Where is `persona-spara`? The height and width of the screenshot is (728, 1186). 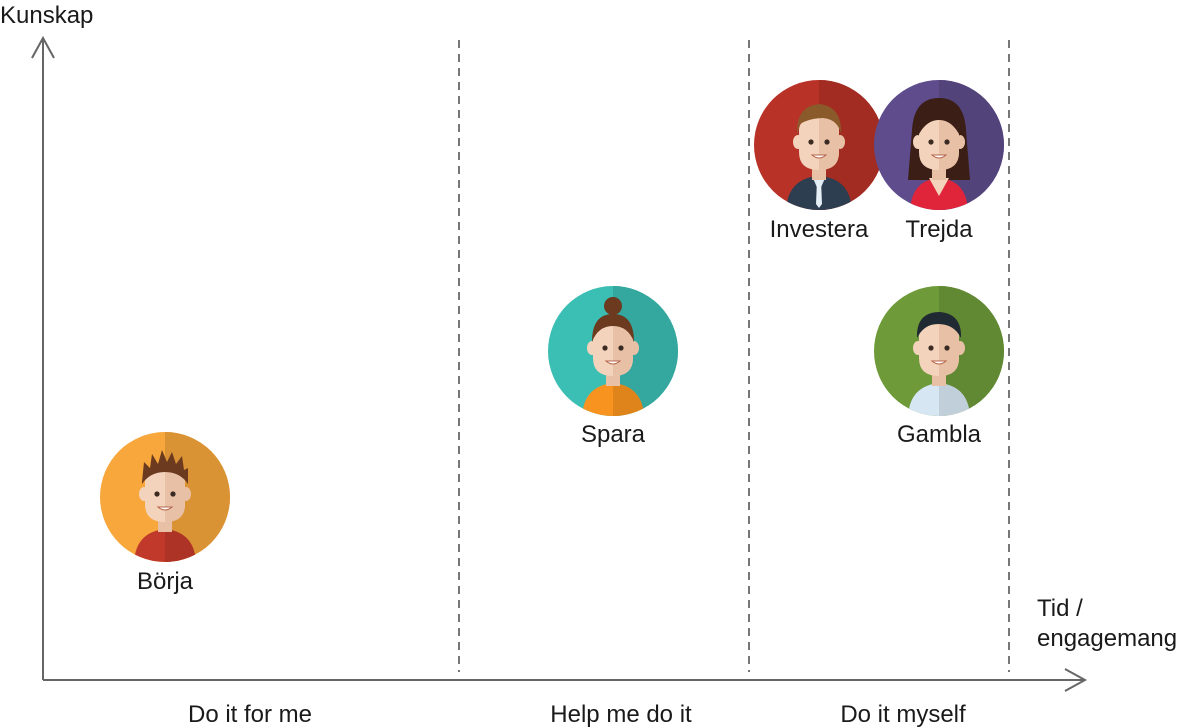 persona-spara is located at coordinates (613, 353).